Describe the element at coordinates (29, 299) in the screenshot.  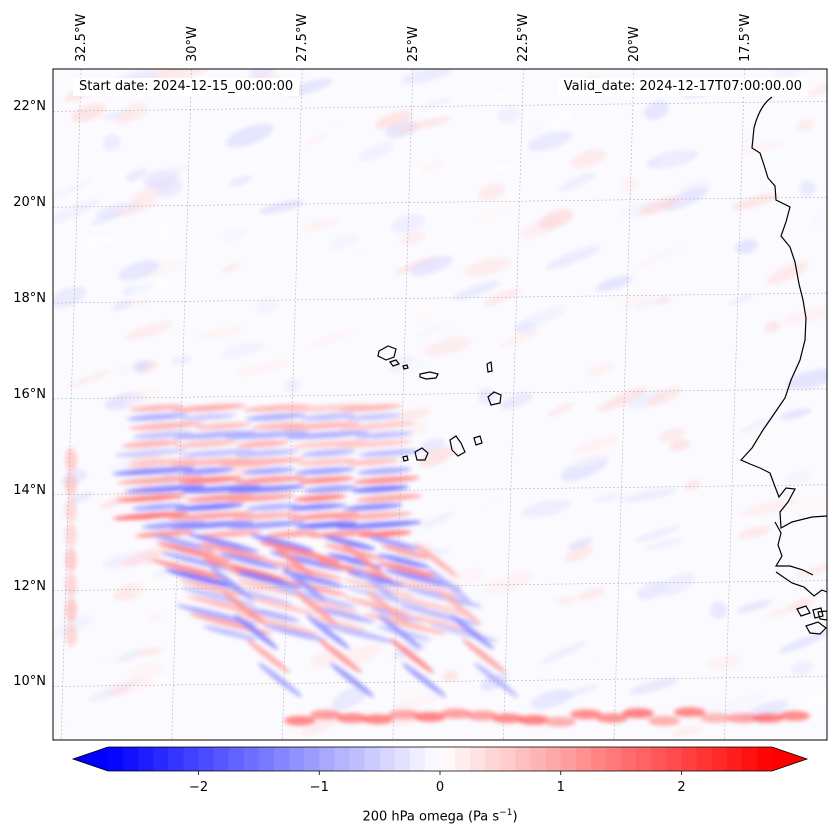
I see `latitude-label: 18°N` at that location.